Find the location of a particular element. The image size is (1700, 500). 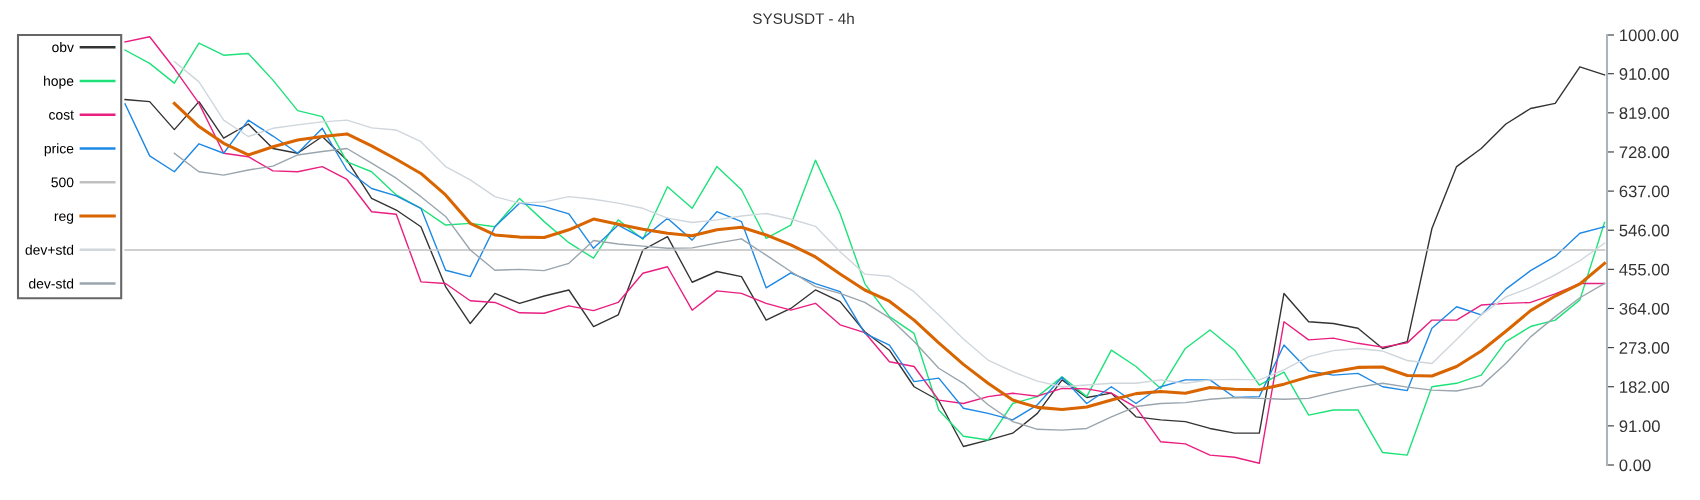

y-tick-label: 546.00 is located at coordinates (1644, 230).